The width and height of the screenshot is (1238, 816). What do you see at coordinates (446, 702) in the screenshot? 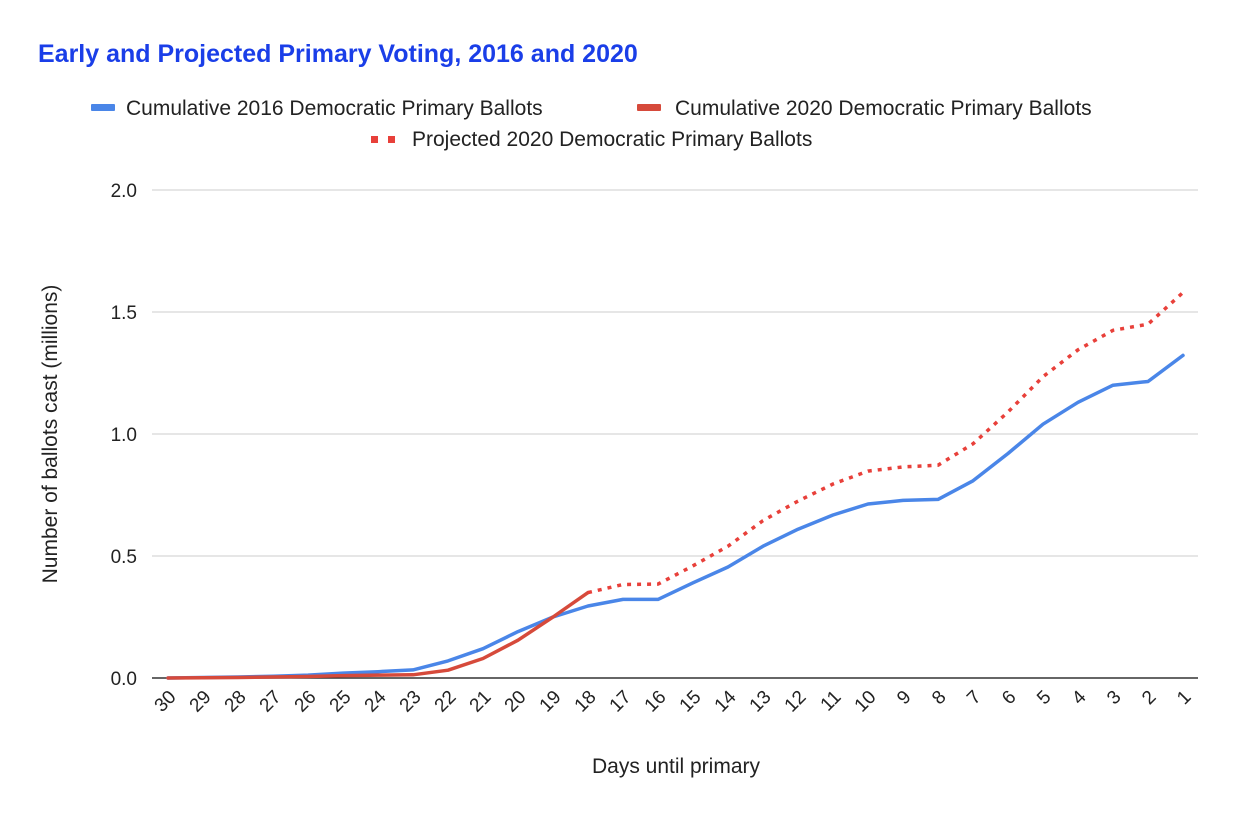
I see `x-tick-label: 22` at bounding box center [446, 702].